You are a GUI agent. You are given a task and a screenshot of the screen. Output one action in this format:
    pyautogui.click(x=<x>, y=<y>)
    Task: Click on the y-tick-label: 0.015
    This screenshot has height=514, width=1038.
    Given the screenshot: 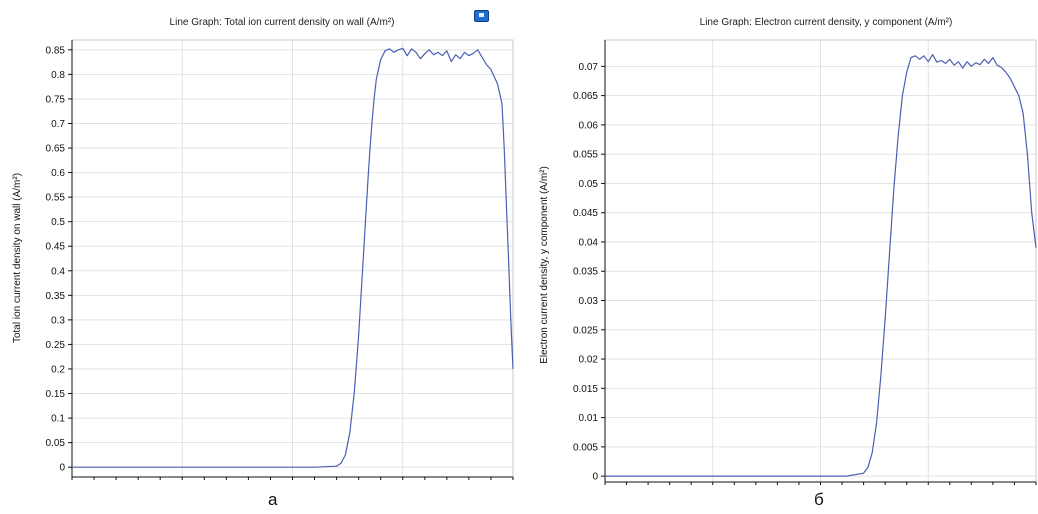 What is the action you would take?
    pyautogui.click(x=585, y=389)
    